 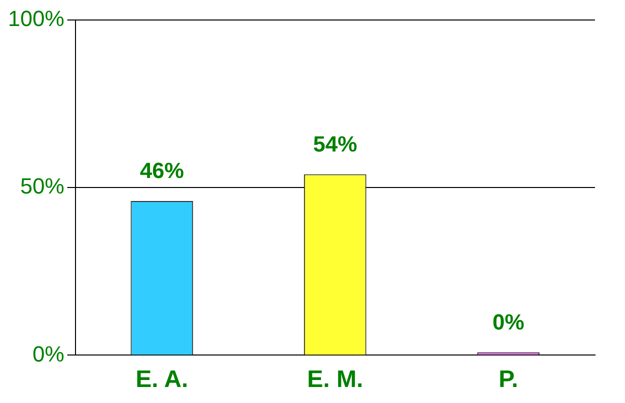 I want to click on x-tick-label: P., so click(x=508, y=380).